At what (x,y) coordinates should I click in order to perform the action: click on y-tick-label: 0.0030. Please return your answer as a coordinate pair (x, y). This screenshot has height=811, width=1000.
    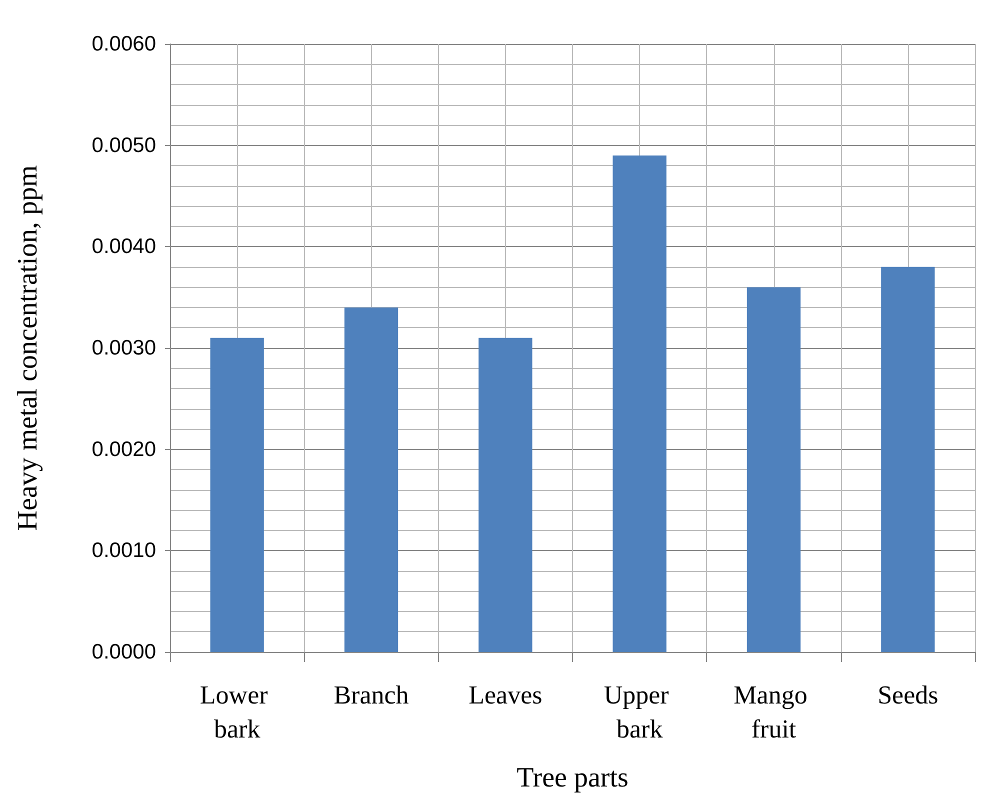
    Looking at the image, I should click on (124, 348).